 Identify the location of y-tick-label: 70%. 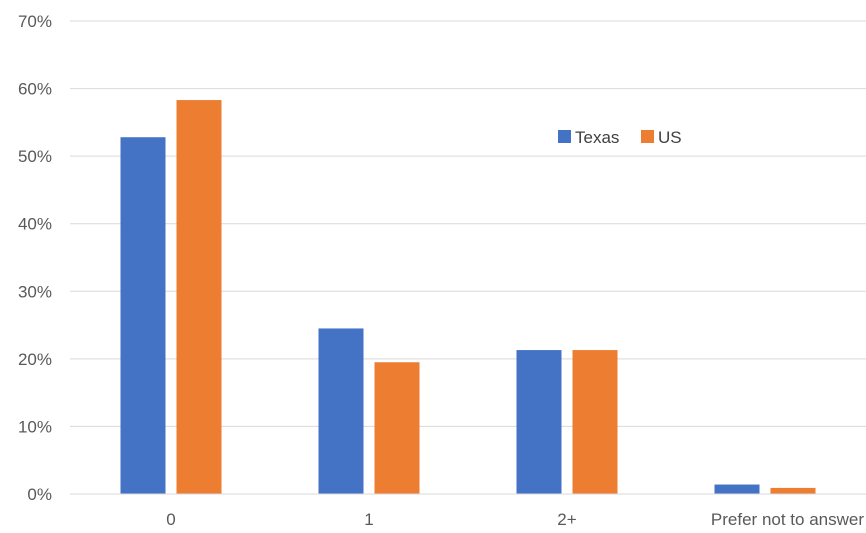
(35, 21).